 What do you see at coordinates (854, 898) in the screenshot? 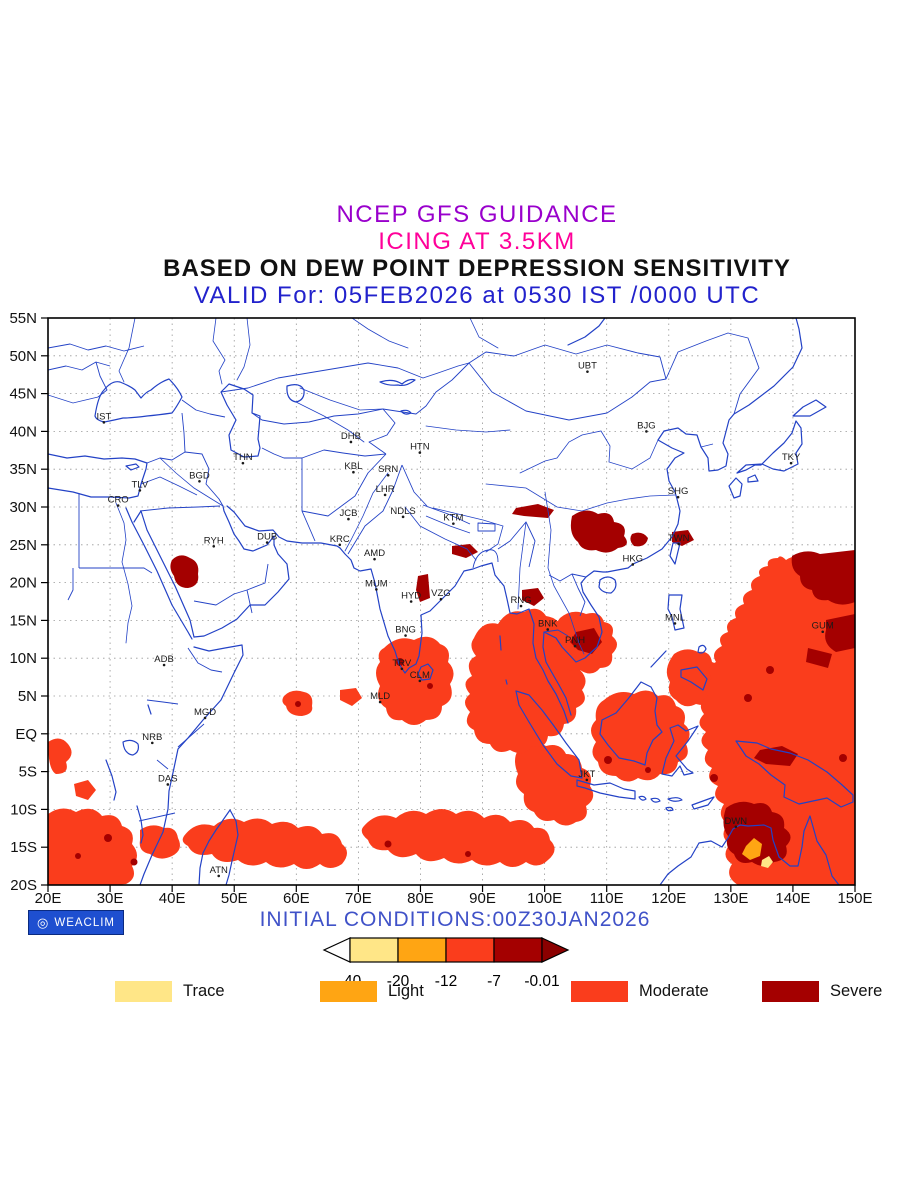
I see `x-axis-label: 150E` at bounding box center [854, 898].